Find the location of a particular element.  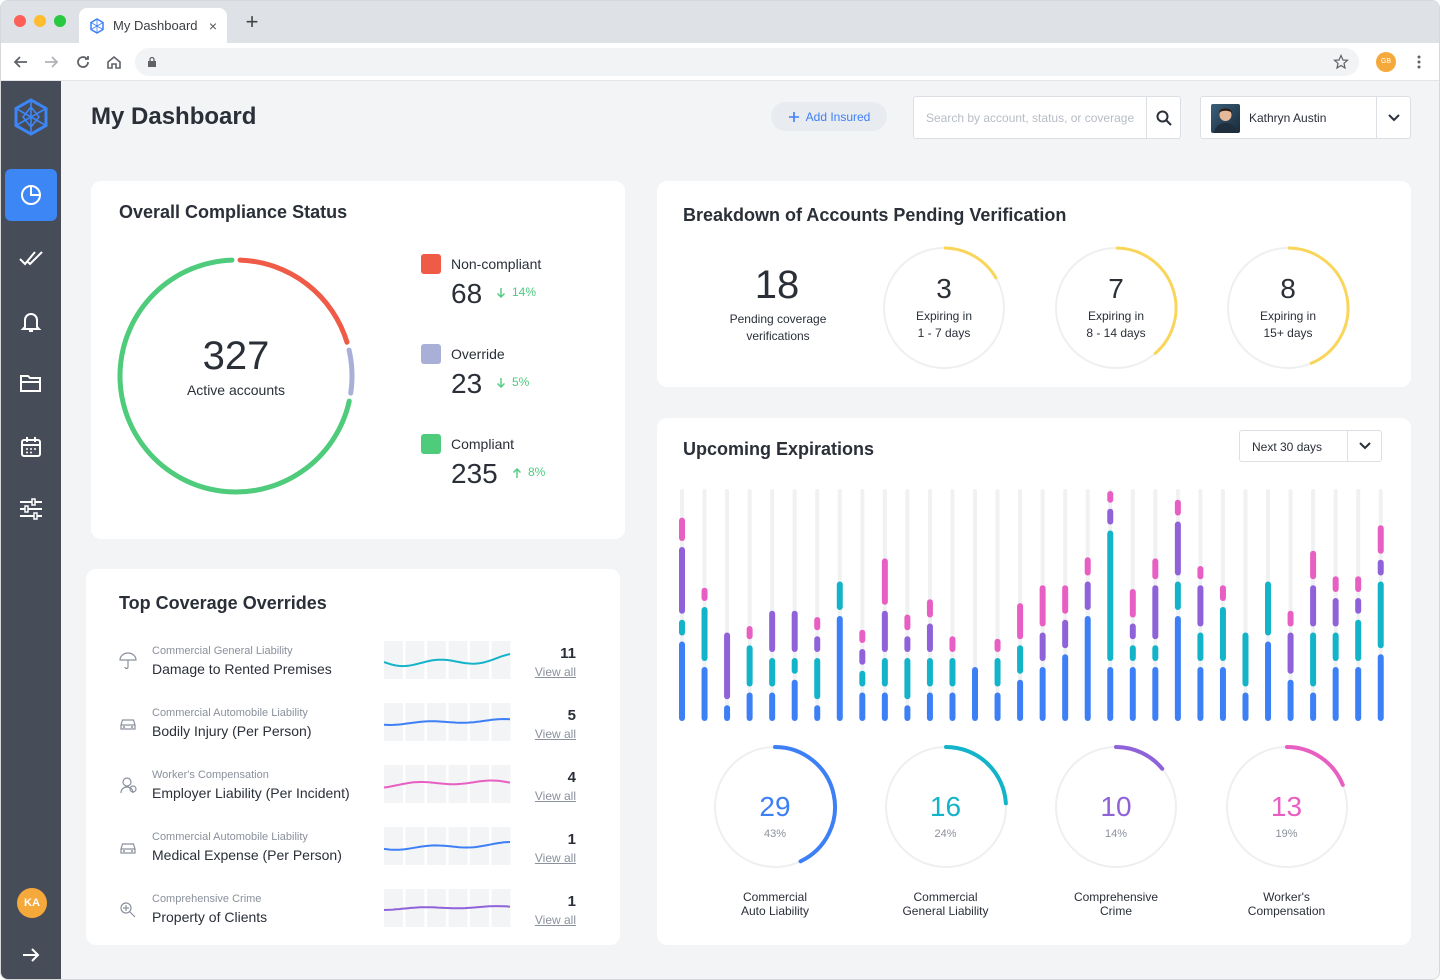

bookmark-star-icon is located at coordinates (1341, 62).